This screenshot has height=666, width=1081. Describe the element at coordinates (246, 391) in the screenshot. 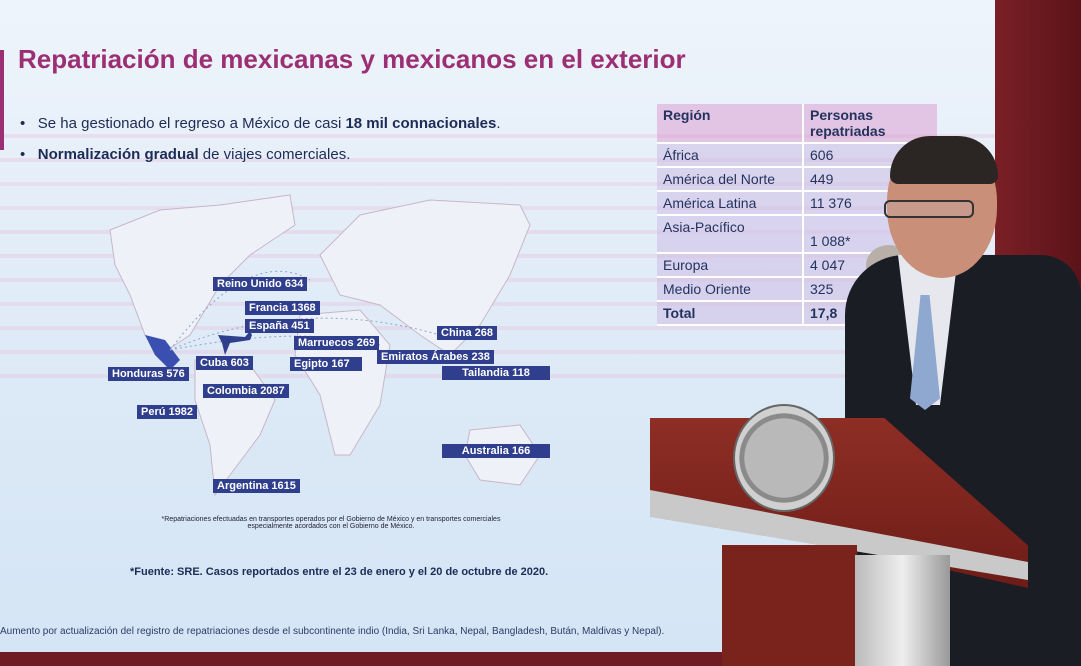

I see `map-label-colombia: Colombia 2087` at that location.